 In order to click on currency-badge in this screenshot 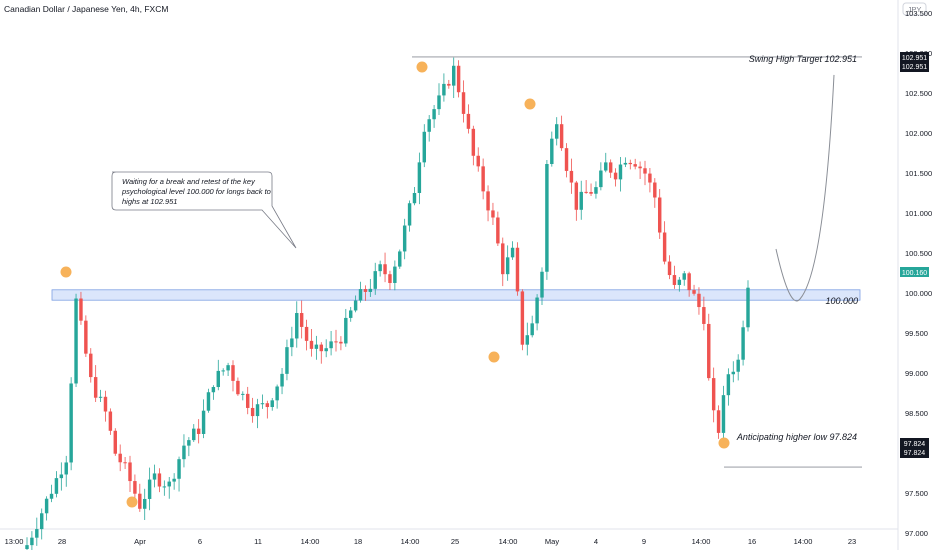, I will do `click(914, 9)`.